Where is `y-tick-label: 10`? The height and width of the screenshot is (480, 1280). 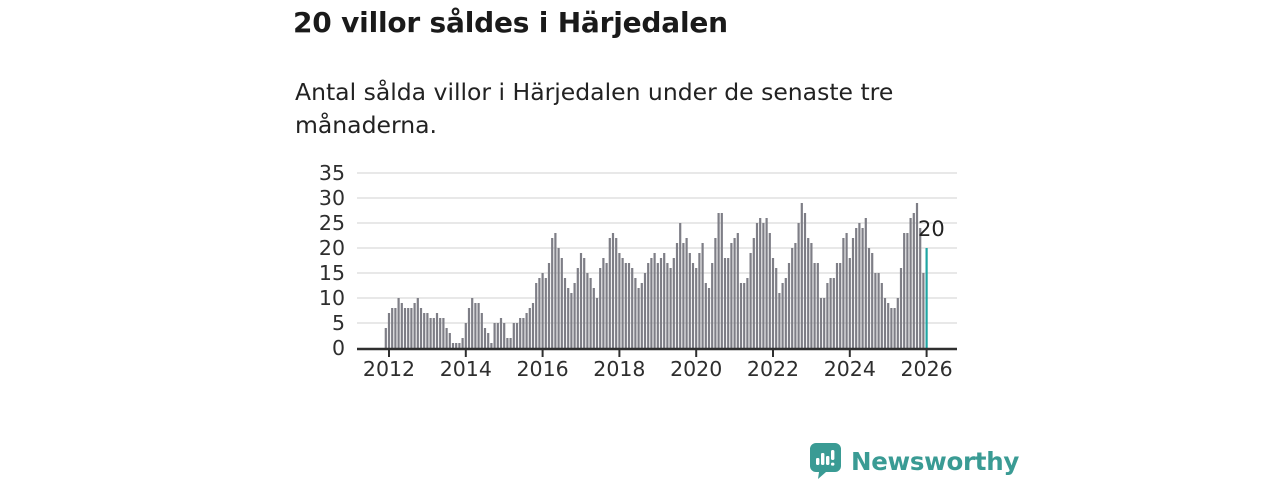 y-tick-label: 10 is located at coordinates (331, 298).